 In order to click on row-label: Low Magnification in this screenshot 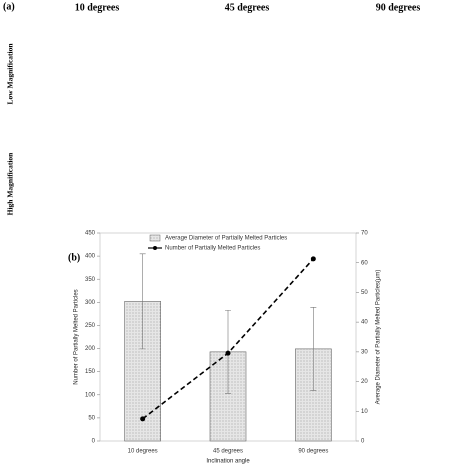, I will do `click(10, 74)`.